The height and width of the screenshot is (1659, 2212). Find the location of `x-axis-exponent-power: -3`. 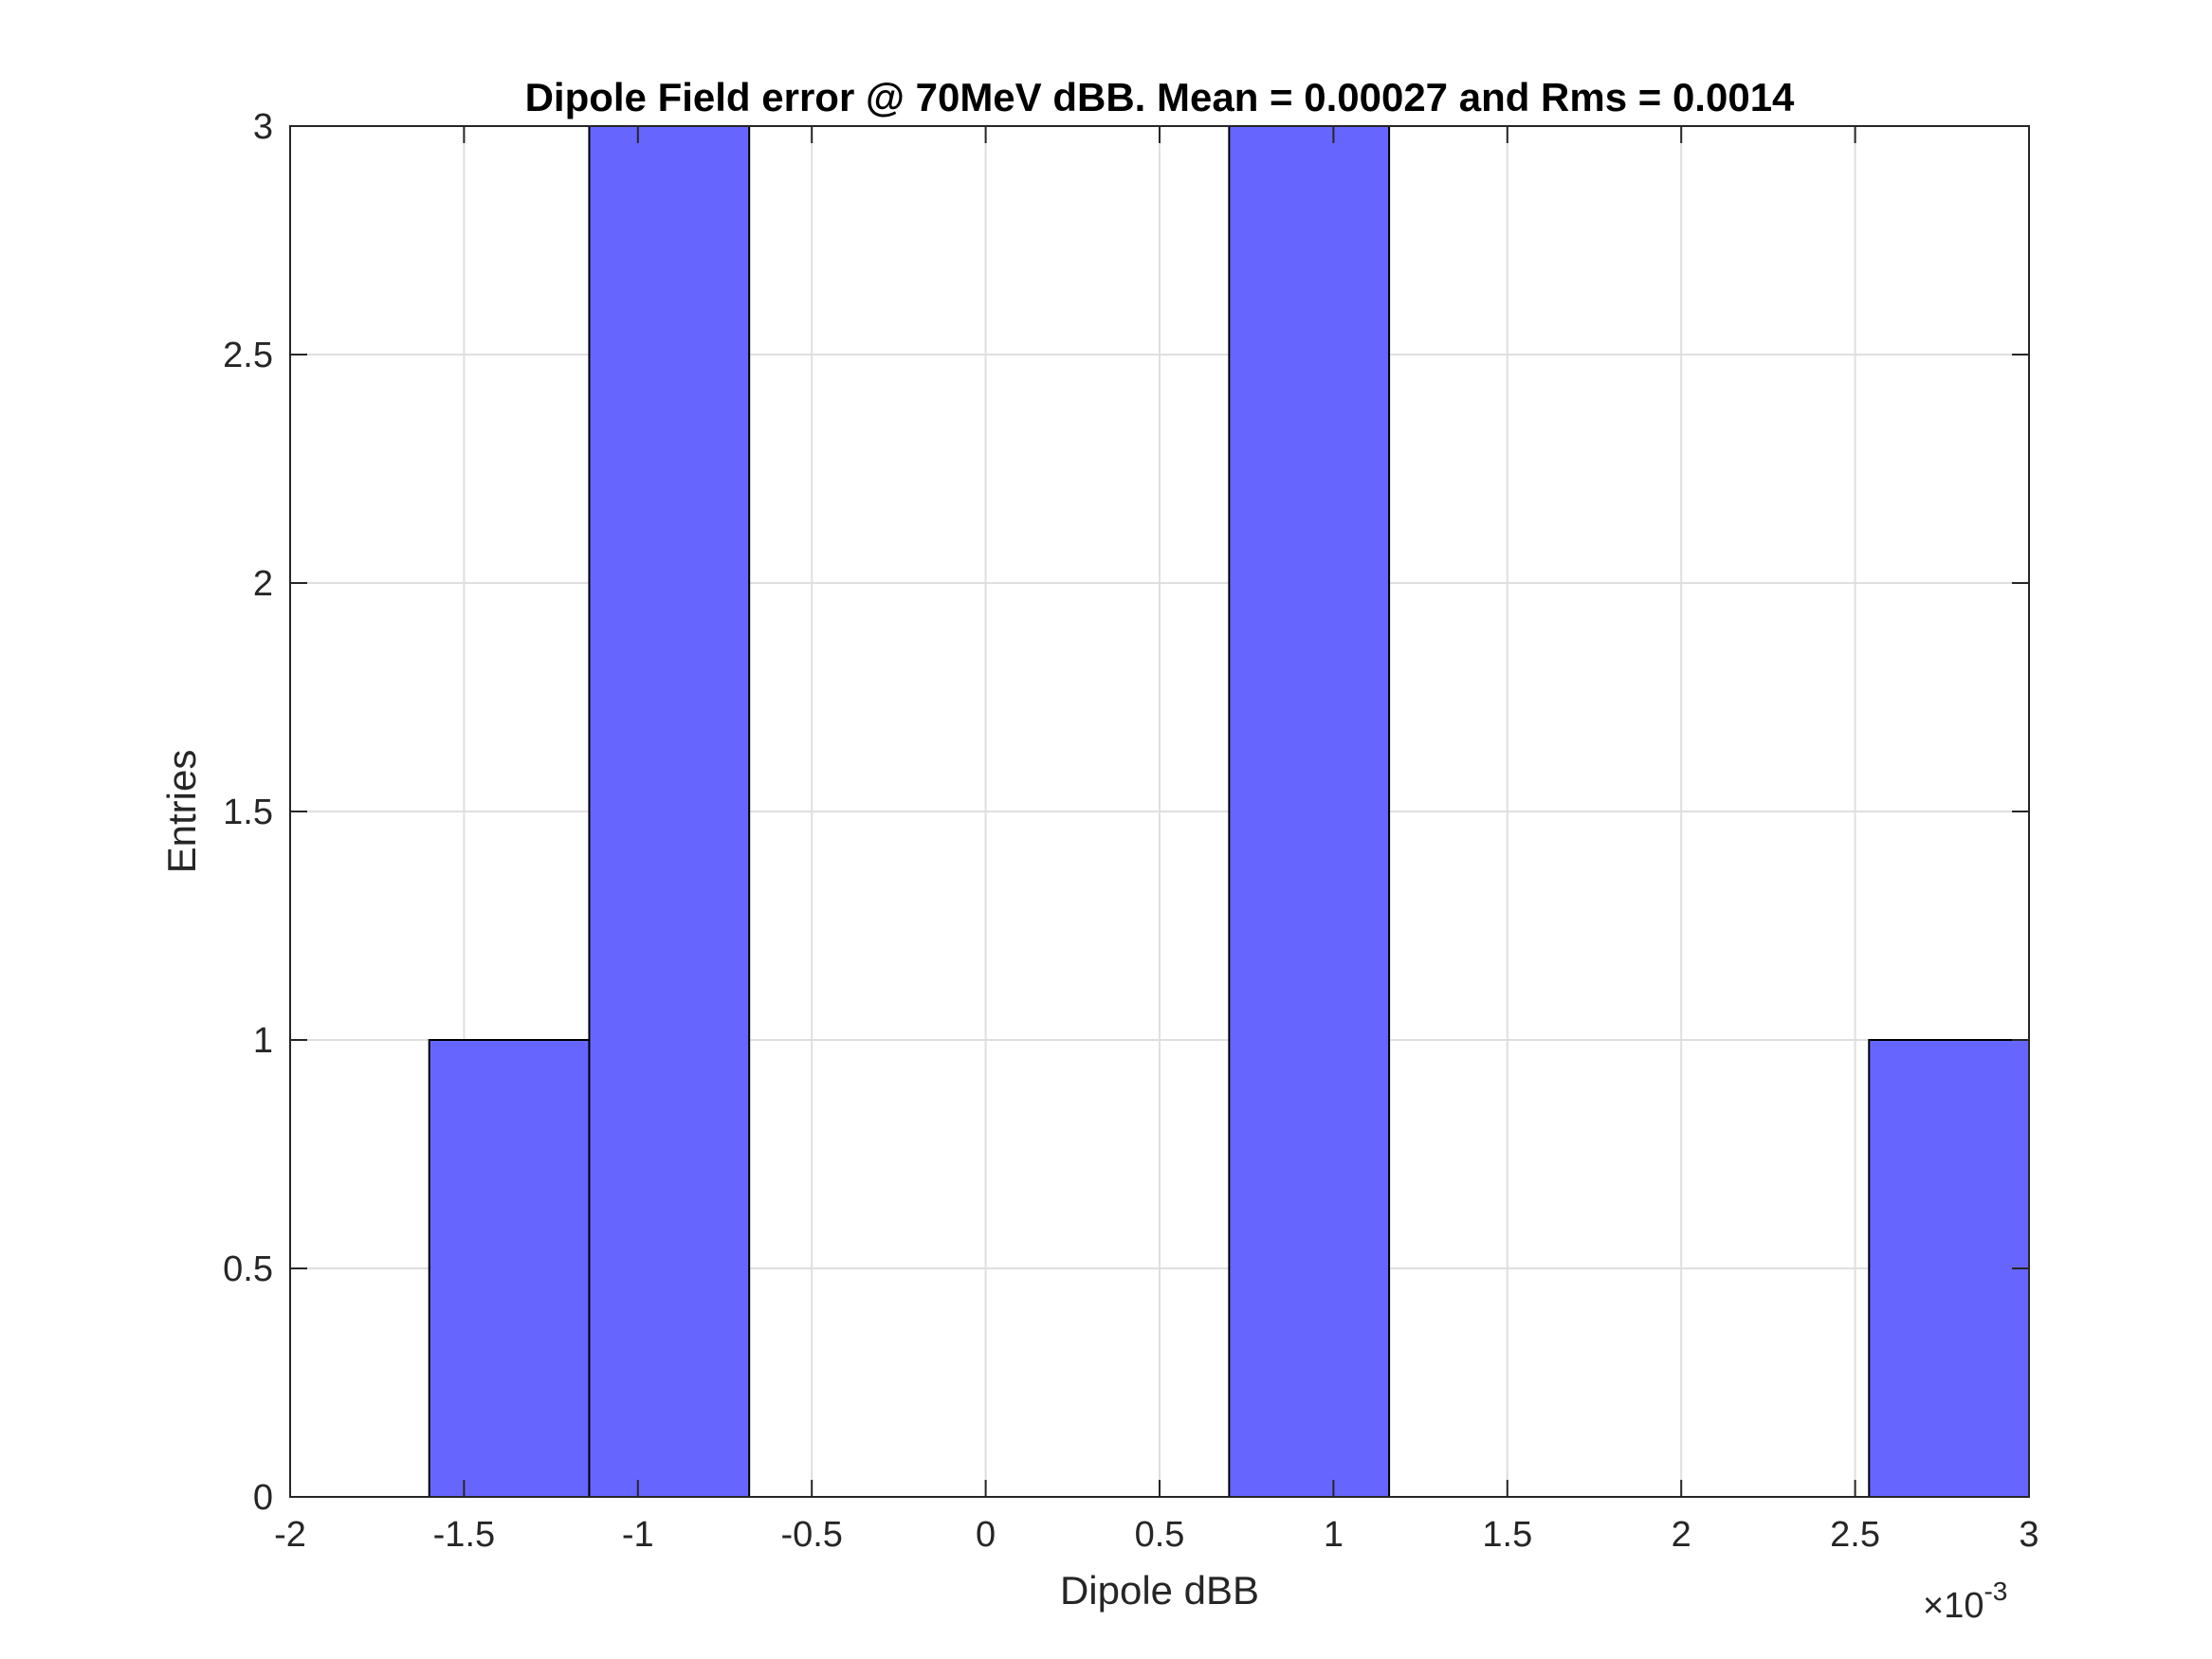

x-axis-exponent-power: -3 is located at coordinates (1995, 1591).